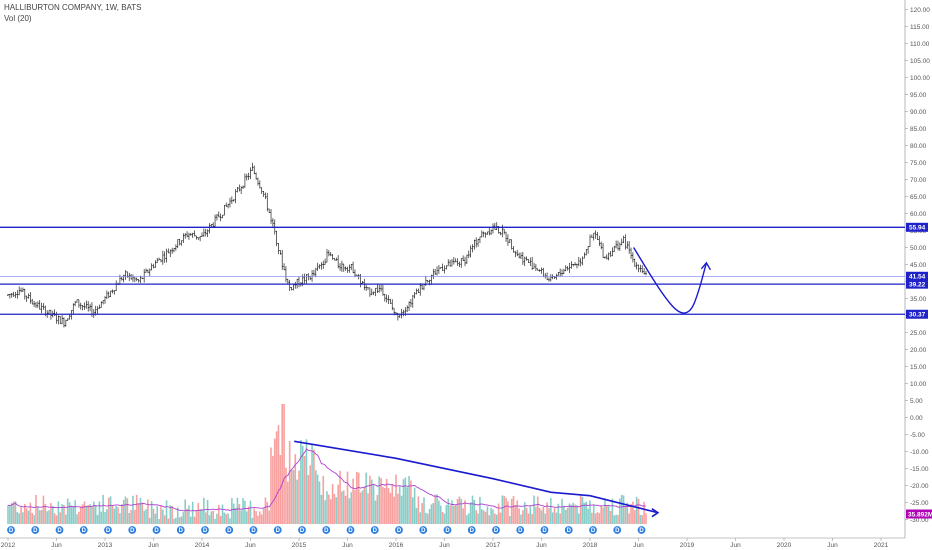  Describe the element at coordinates (916, 418) in the screenshot. I see `y-tick-label: 0.00` at that location.